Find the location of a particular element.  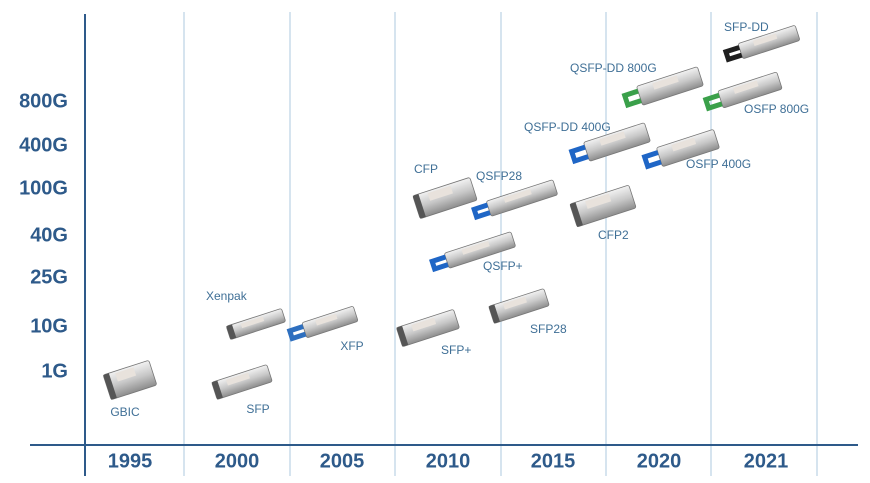

module-label: GBIC is located at coordinates (125, 412).